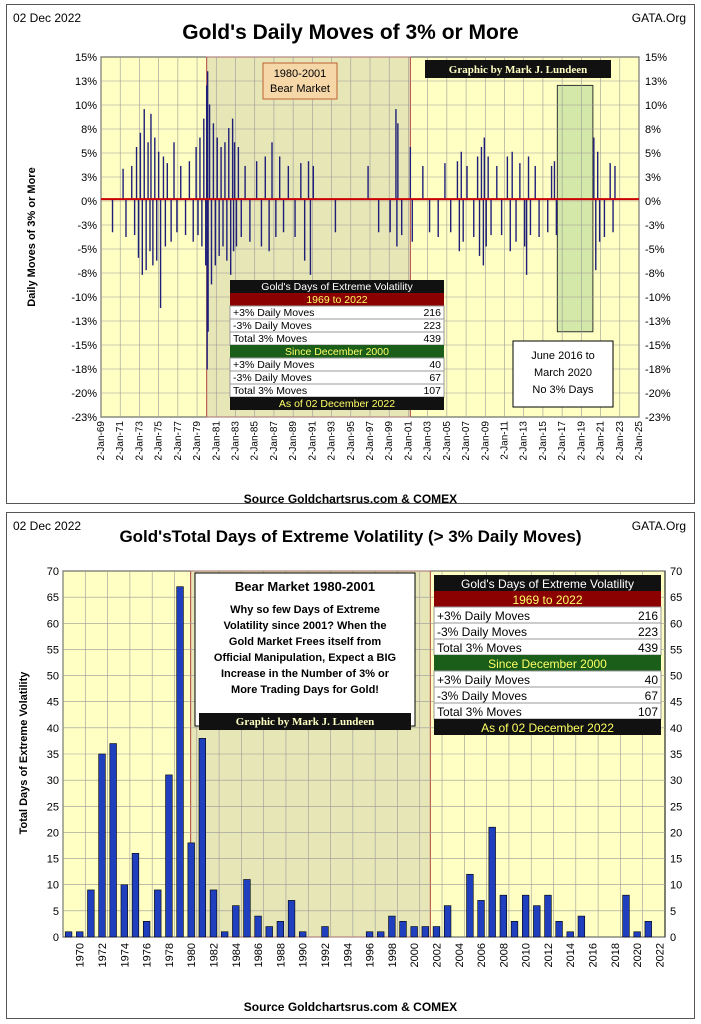  What do you see at coordinates (415, 955) in the screenshot?
I see `bottom-x-tick: 2000` at bounding box center [415, 955].